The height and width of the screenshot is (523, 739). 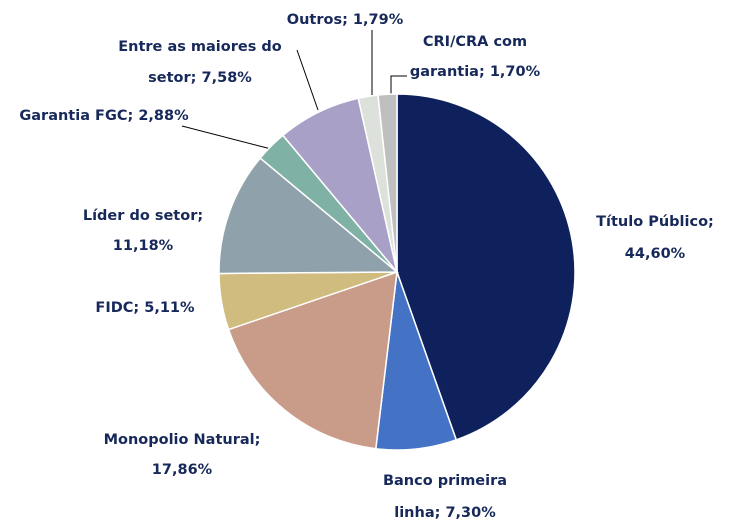 I want to click on data-label: Monopolio Natural;, so click(x=182, y=440).